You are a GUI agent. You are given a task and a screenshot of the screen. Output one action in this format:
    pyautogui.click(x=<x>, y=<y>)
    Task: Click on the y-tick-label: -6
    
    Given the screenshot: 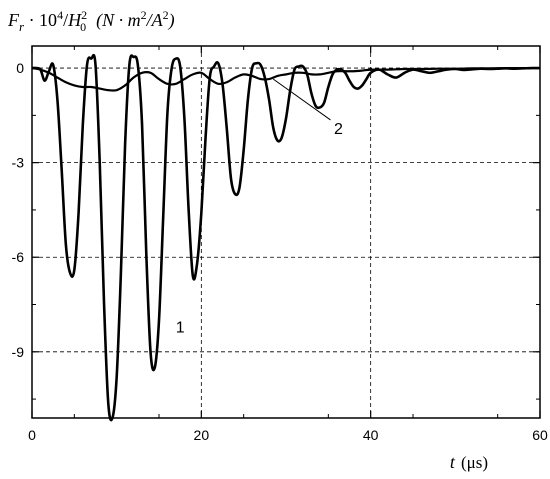 What is the action you would take?
    pyautogui.click(x=18, y=257)
    